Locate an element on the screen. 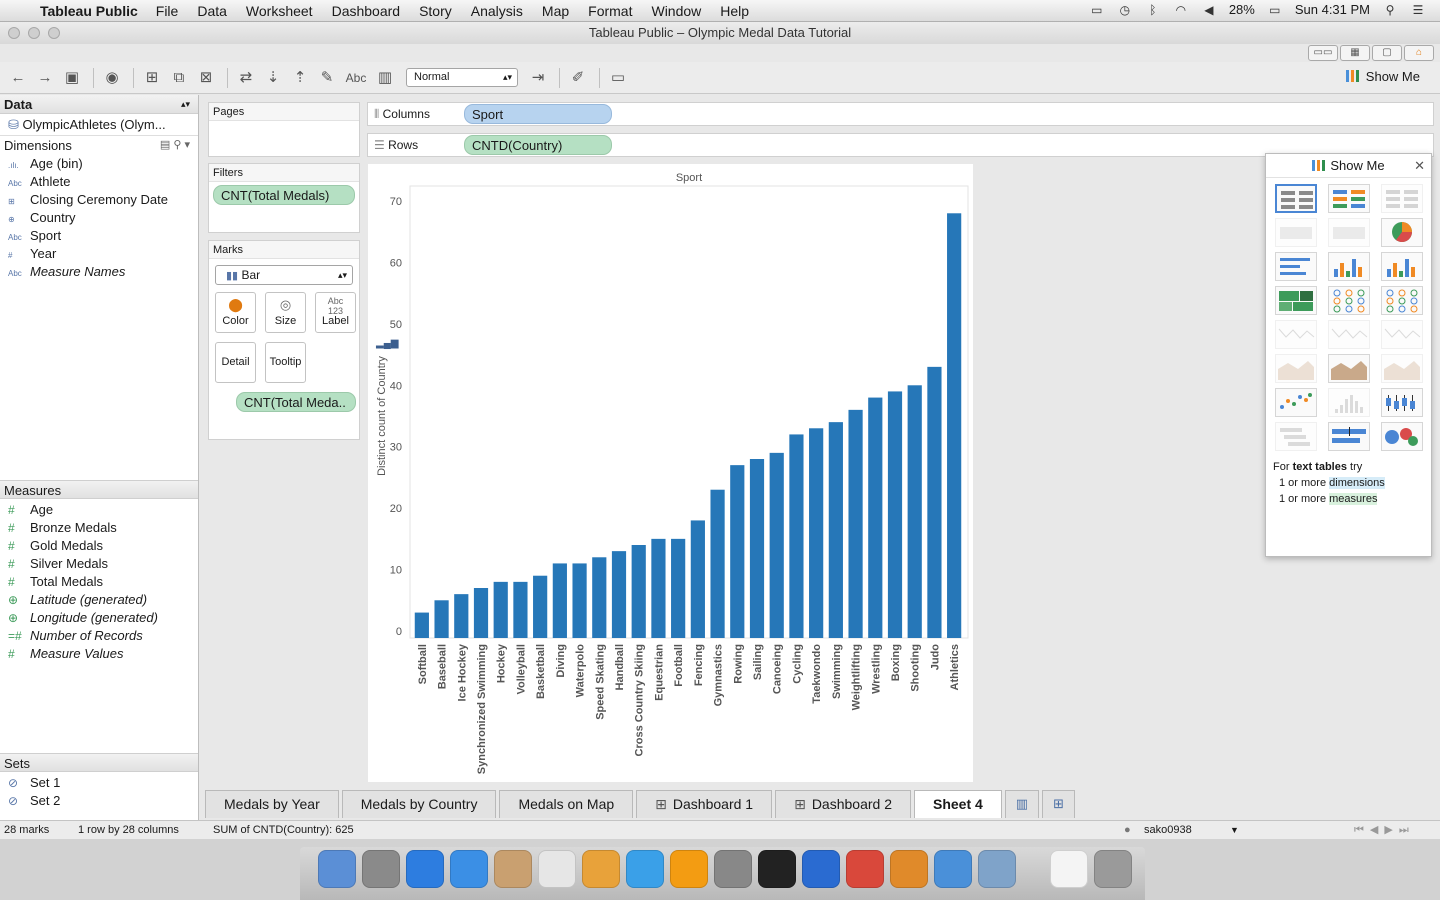  size-button: ◎ Size is located at coordinates (285, 312).